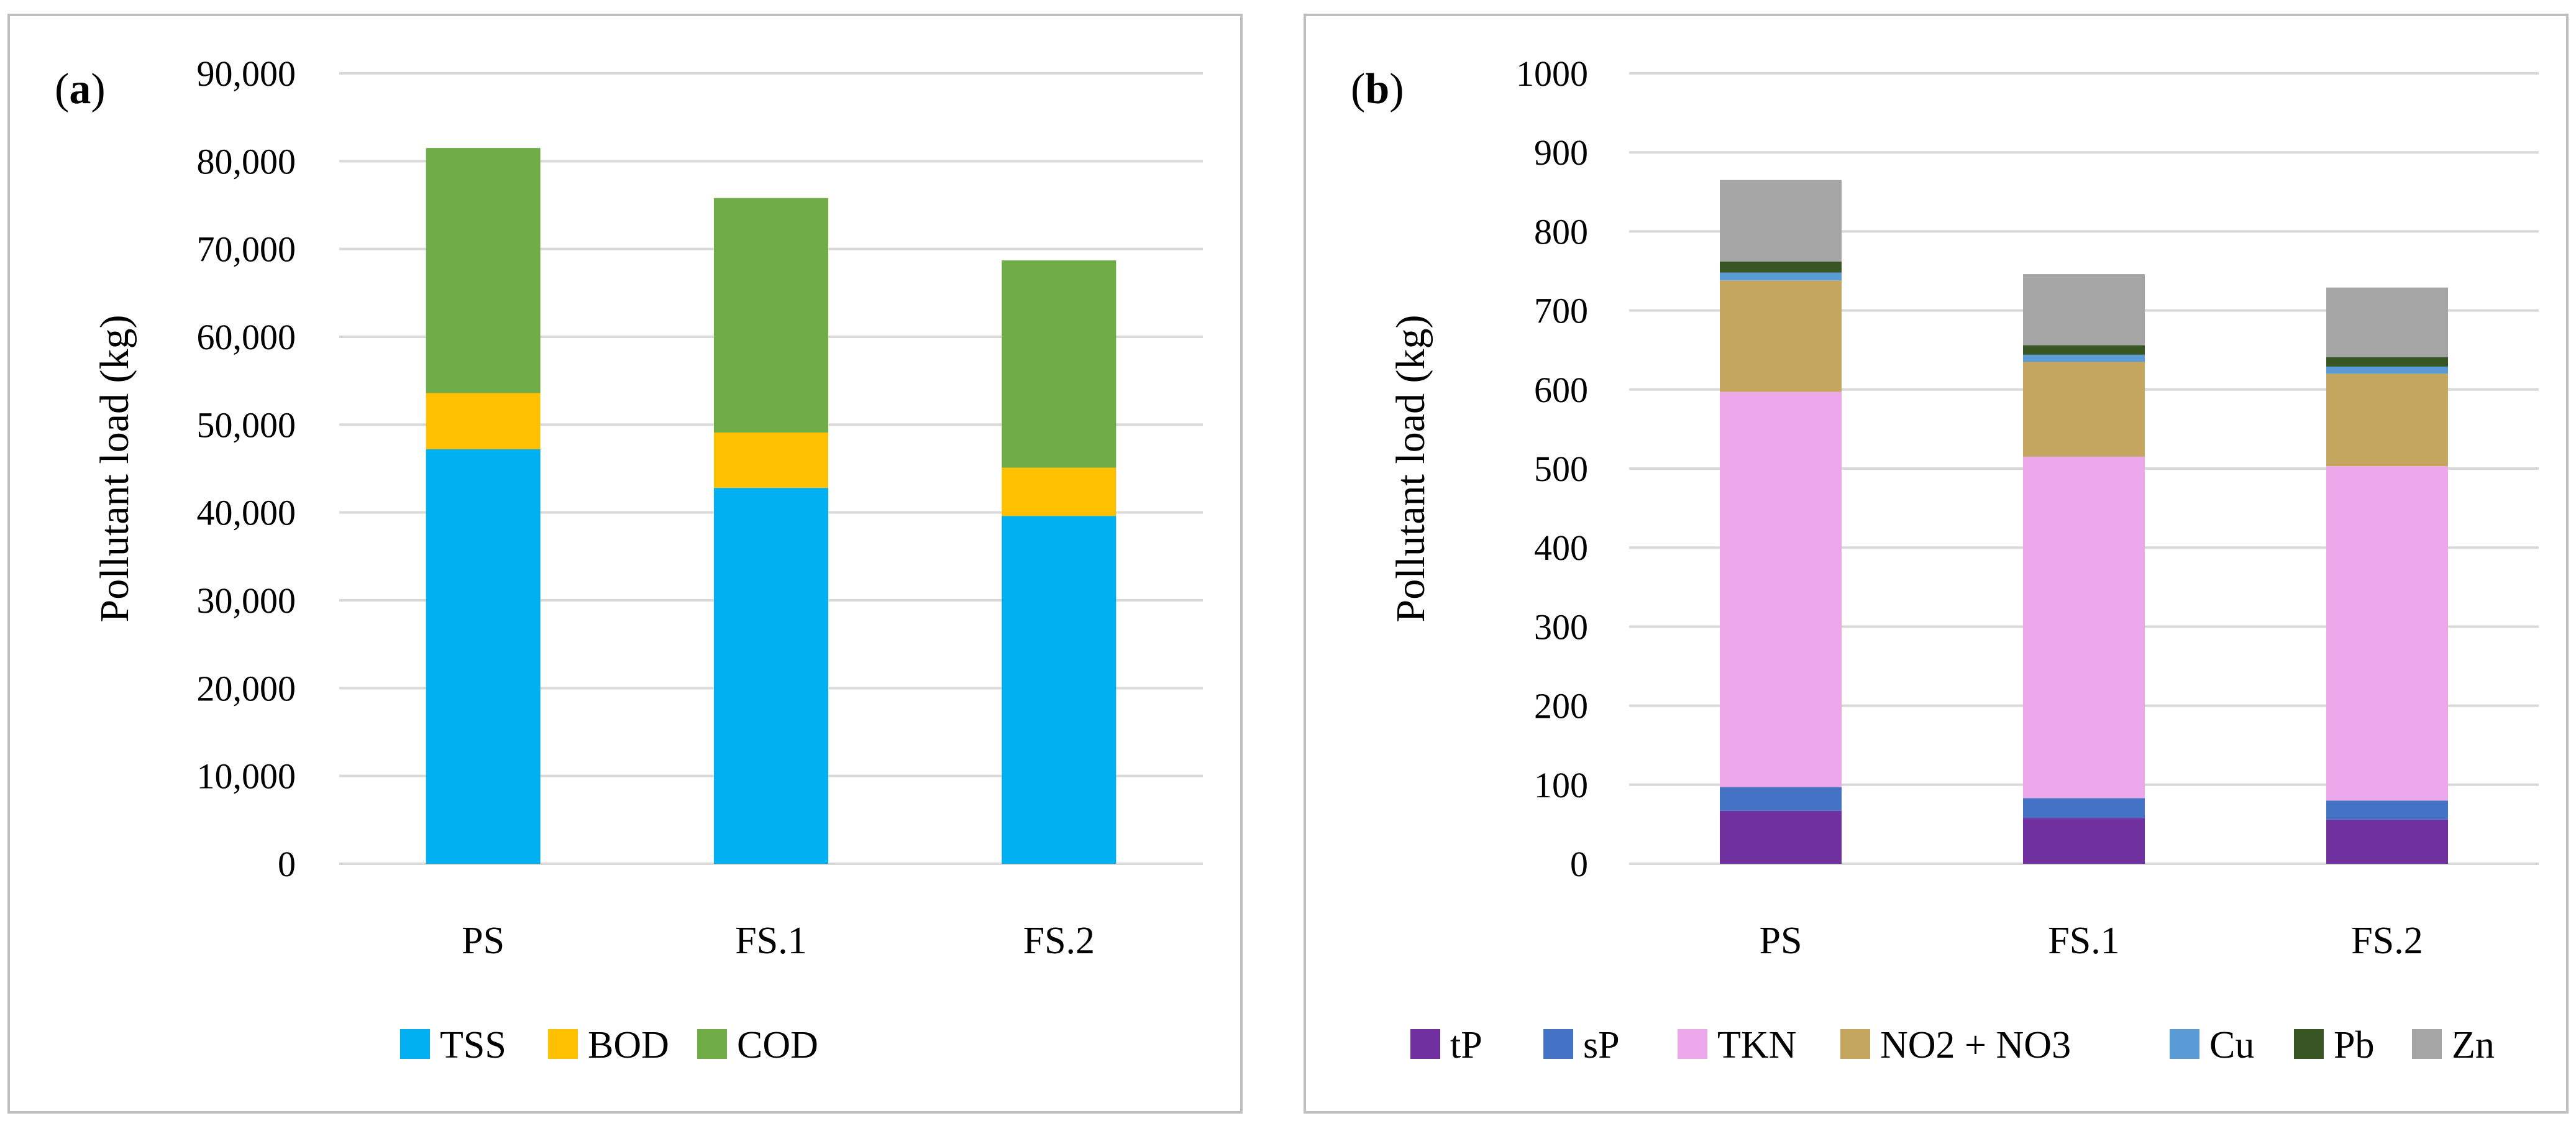 The height and width of the screenshot is (1131, 2576). Describe the element at coordinates (2084, 627) in the screenshot. I see `bar-b-fs1-tkn` at that location.